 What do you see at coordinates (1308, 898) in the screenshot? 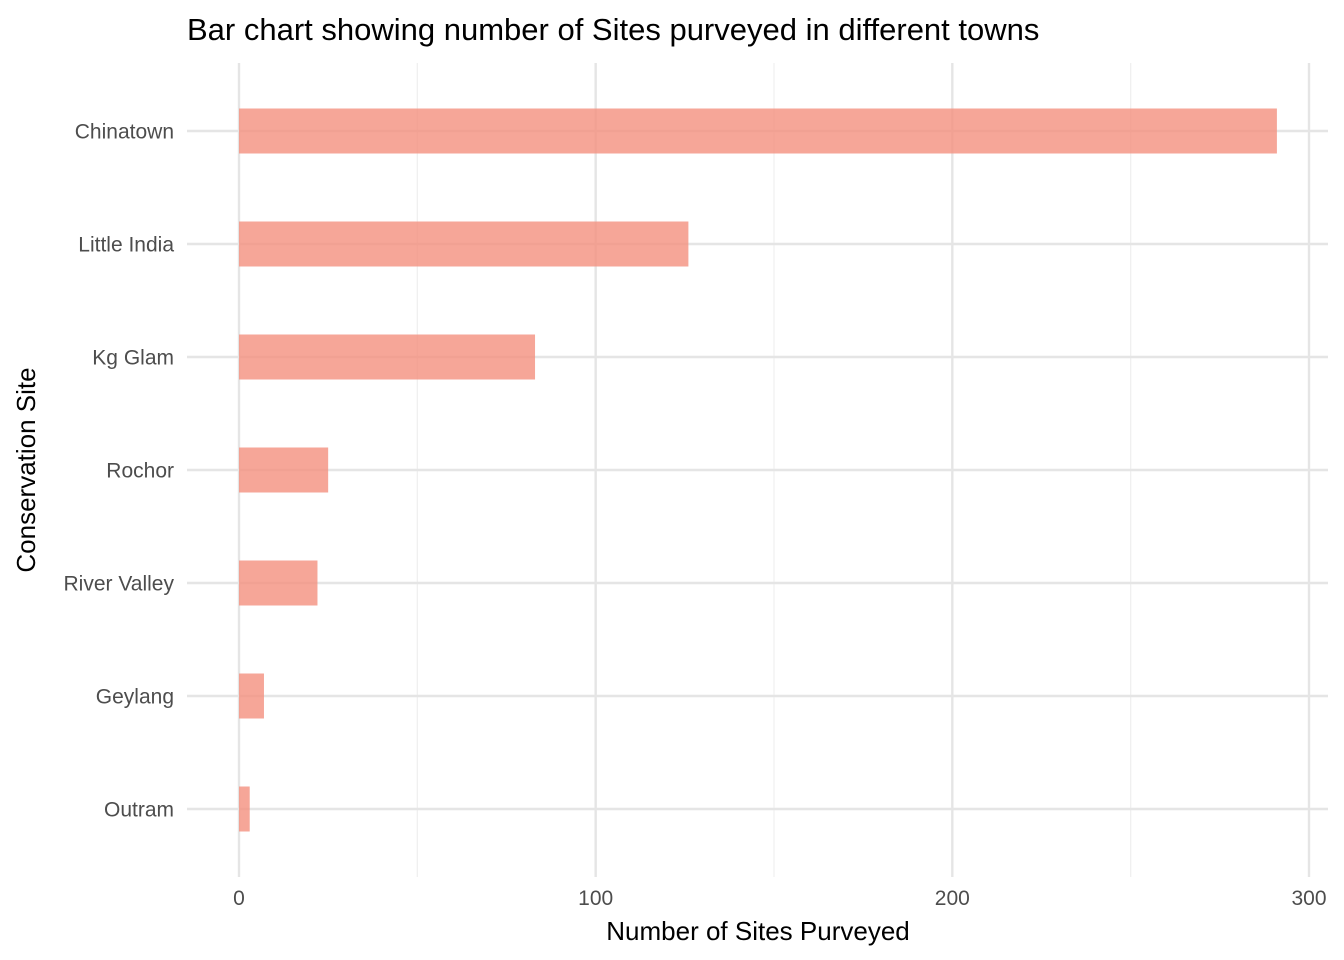
I see `x-tick-label: 300` at bounding box center [1308, 898].